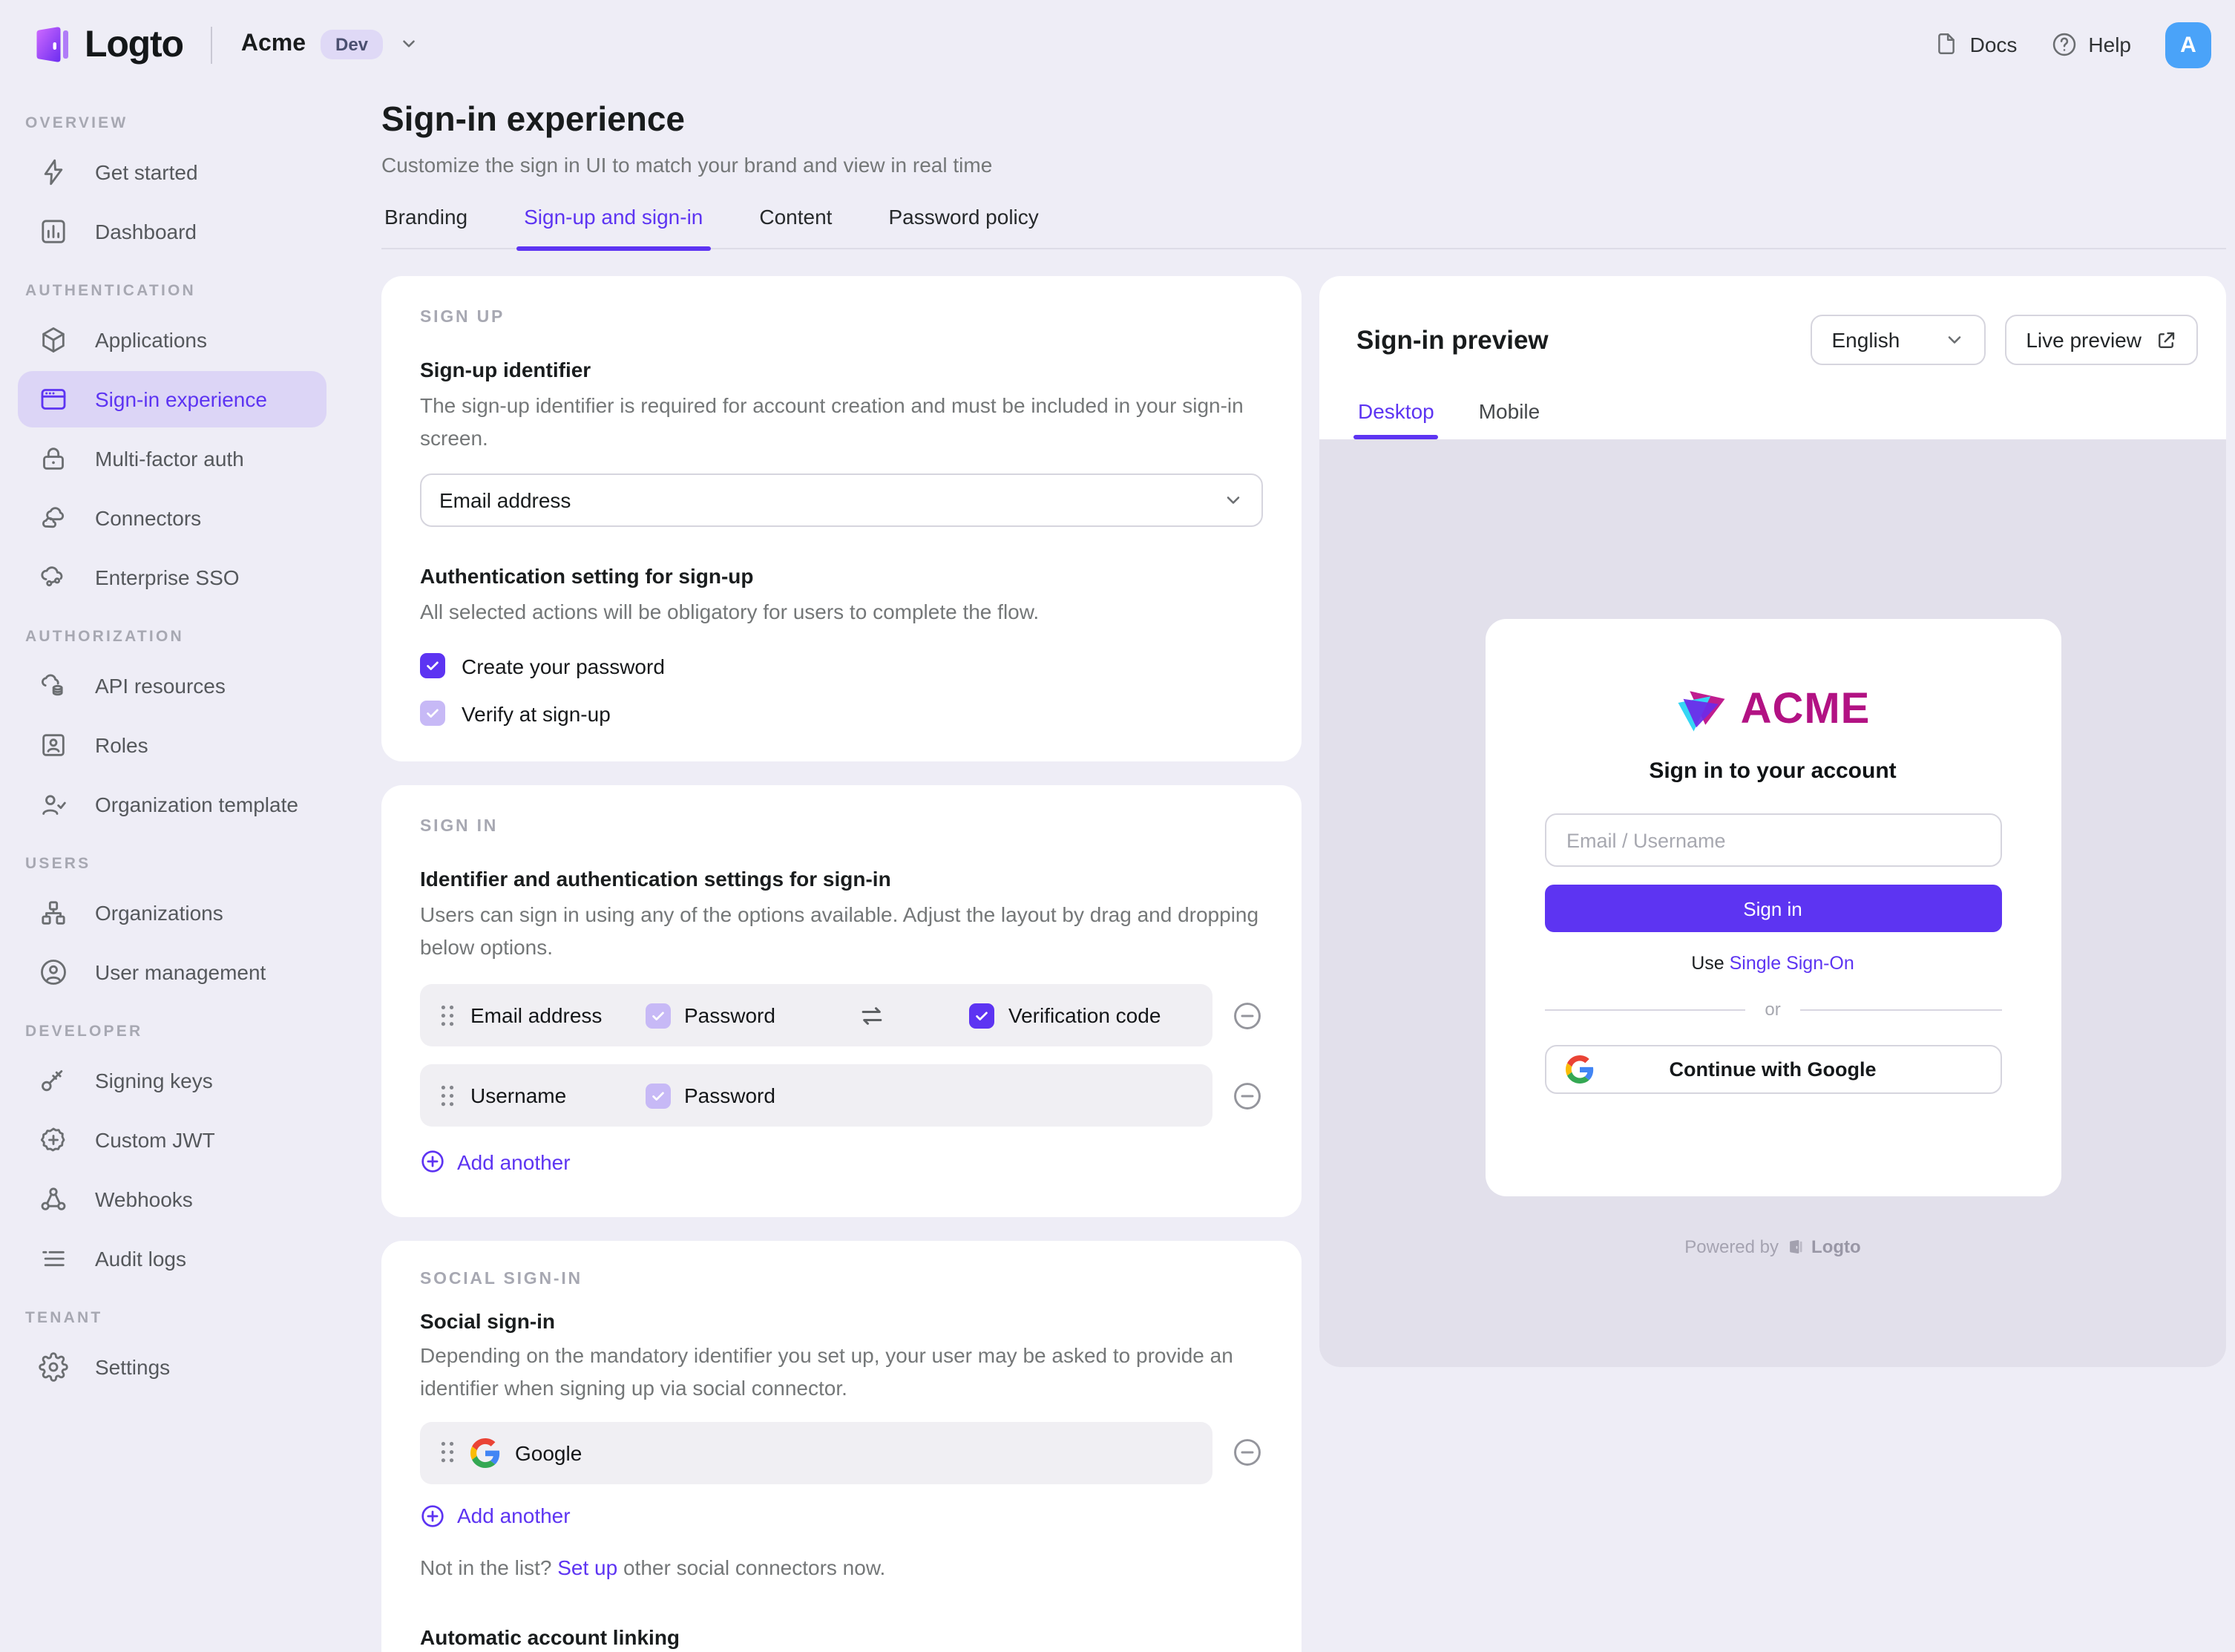 Image resolution: width=2235 pixels, height=1652 pixels. Describe the element at coordinates (167, 577) in the screenshot. I see `sidebar-item-label: Enterprise SSO` at that location.